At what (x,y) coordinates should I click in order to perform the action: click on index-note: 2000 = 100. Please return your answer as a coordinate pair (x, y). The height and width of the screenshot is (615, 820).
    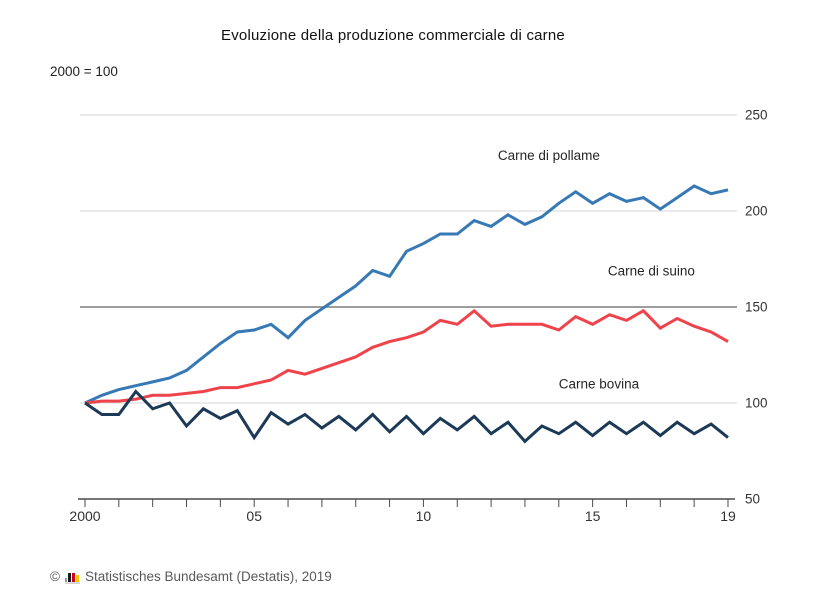
    Looking at the image, I should click on (84, 71).